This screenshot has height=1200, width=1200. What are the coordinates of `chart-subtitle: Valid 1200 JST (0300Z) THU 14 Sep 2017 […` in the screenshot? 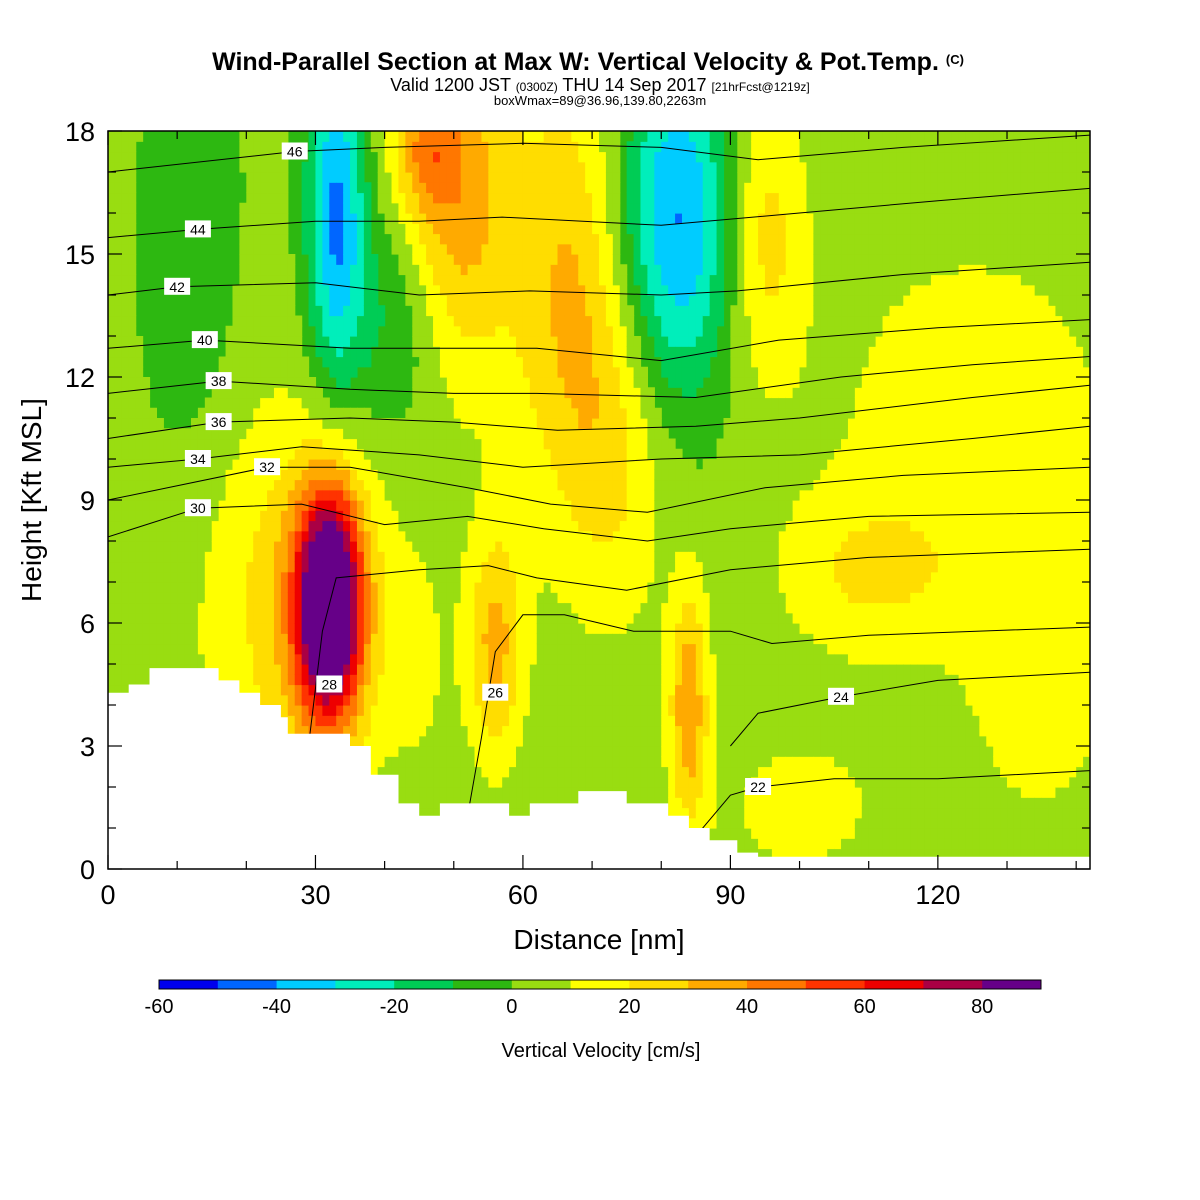 It's located at (600, 85).